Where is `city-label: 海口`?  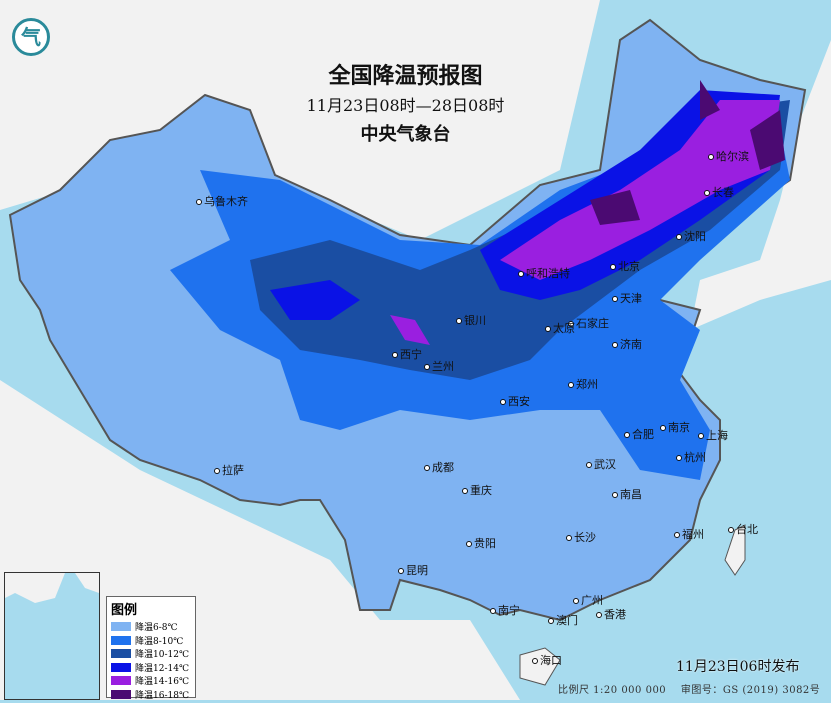
city-label: 海口 is located at coordinates (547, 660).